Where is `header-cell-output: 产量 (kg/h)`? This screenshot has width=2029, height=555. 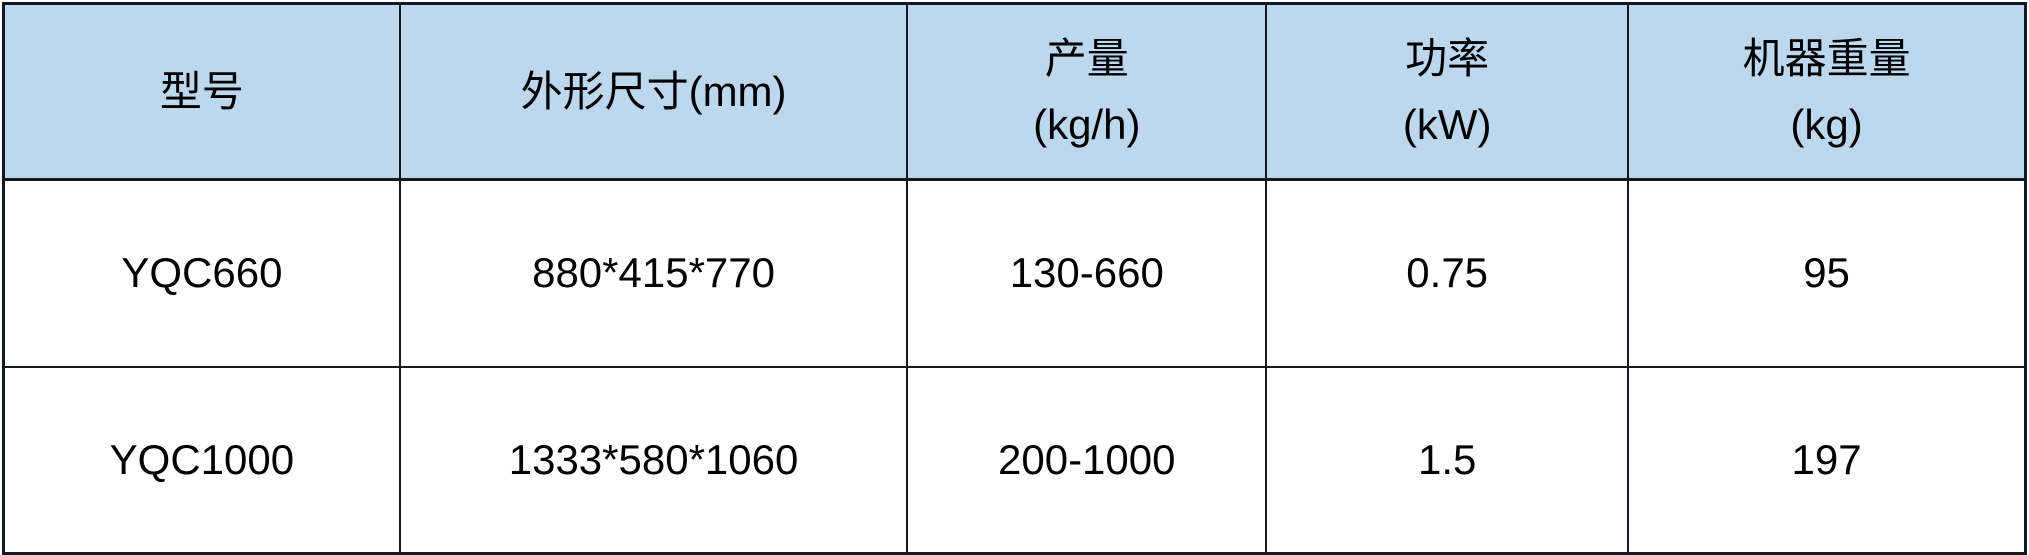 header-cell-output: 产量 (kg/h) is located at coordinates (1087, 91).